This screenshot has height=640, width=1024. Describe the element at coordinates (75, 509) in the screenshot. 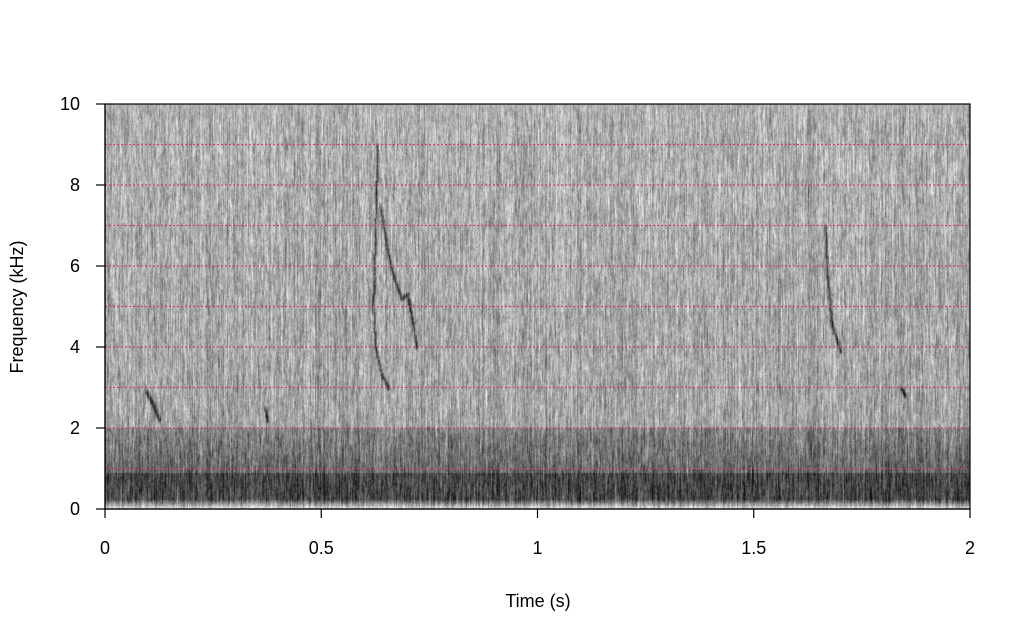

I see `y-tick-label: 0` at that location.